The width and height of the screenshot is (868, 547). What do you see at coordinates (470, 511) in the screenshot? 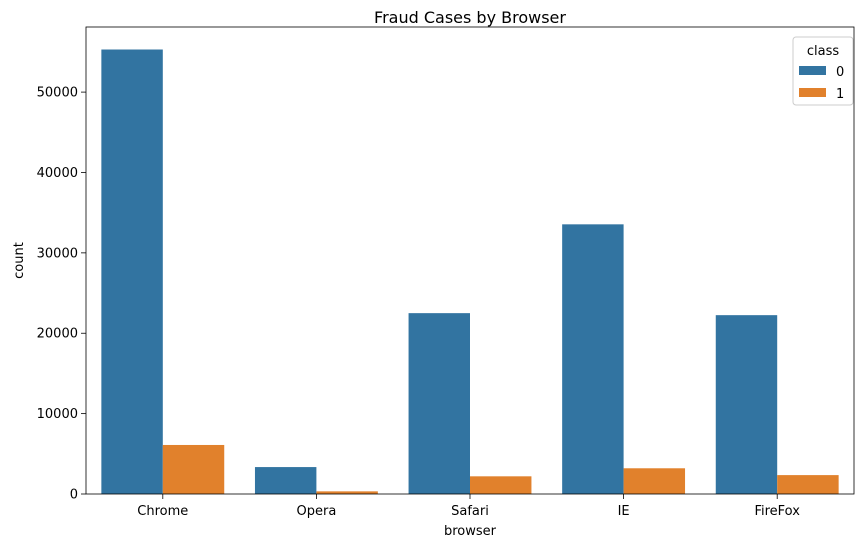
I see `x-tick-label-safari: Safari` at bounding box center [470, 511].